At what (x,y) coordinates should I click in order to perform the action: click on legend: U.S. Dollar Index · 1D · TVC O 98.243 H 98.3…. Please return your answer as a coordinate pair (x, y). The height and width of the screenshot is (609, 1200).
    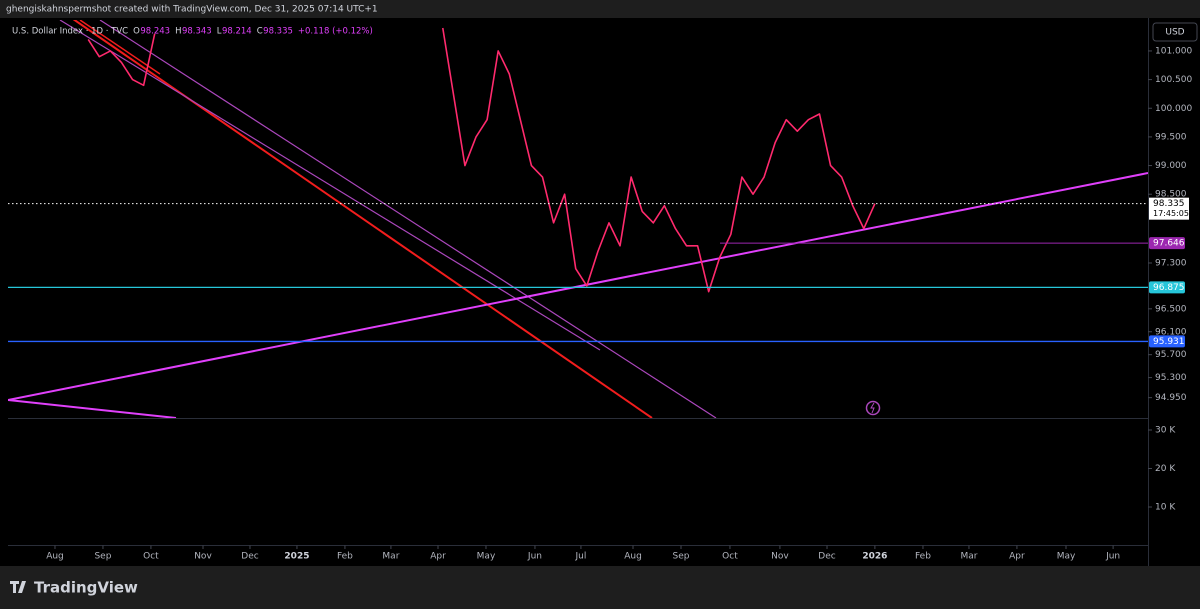
    Looking at the image, I should click on (192, 32).